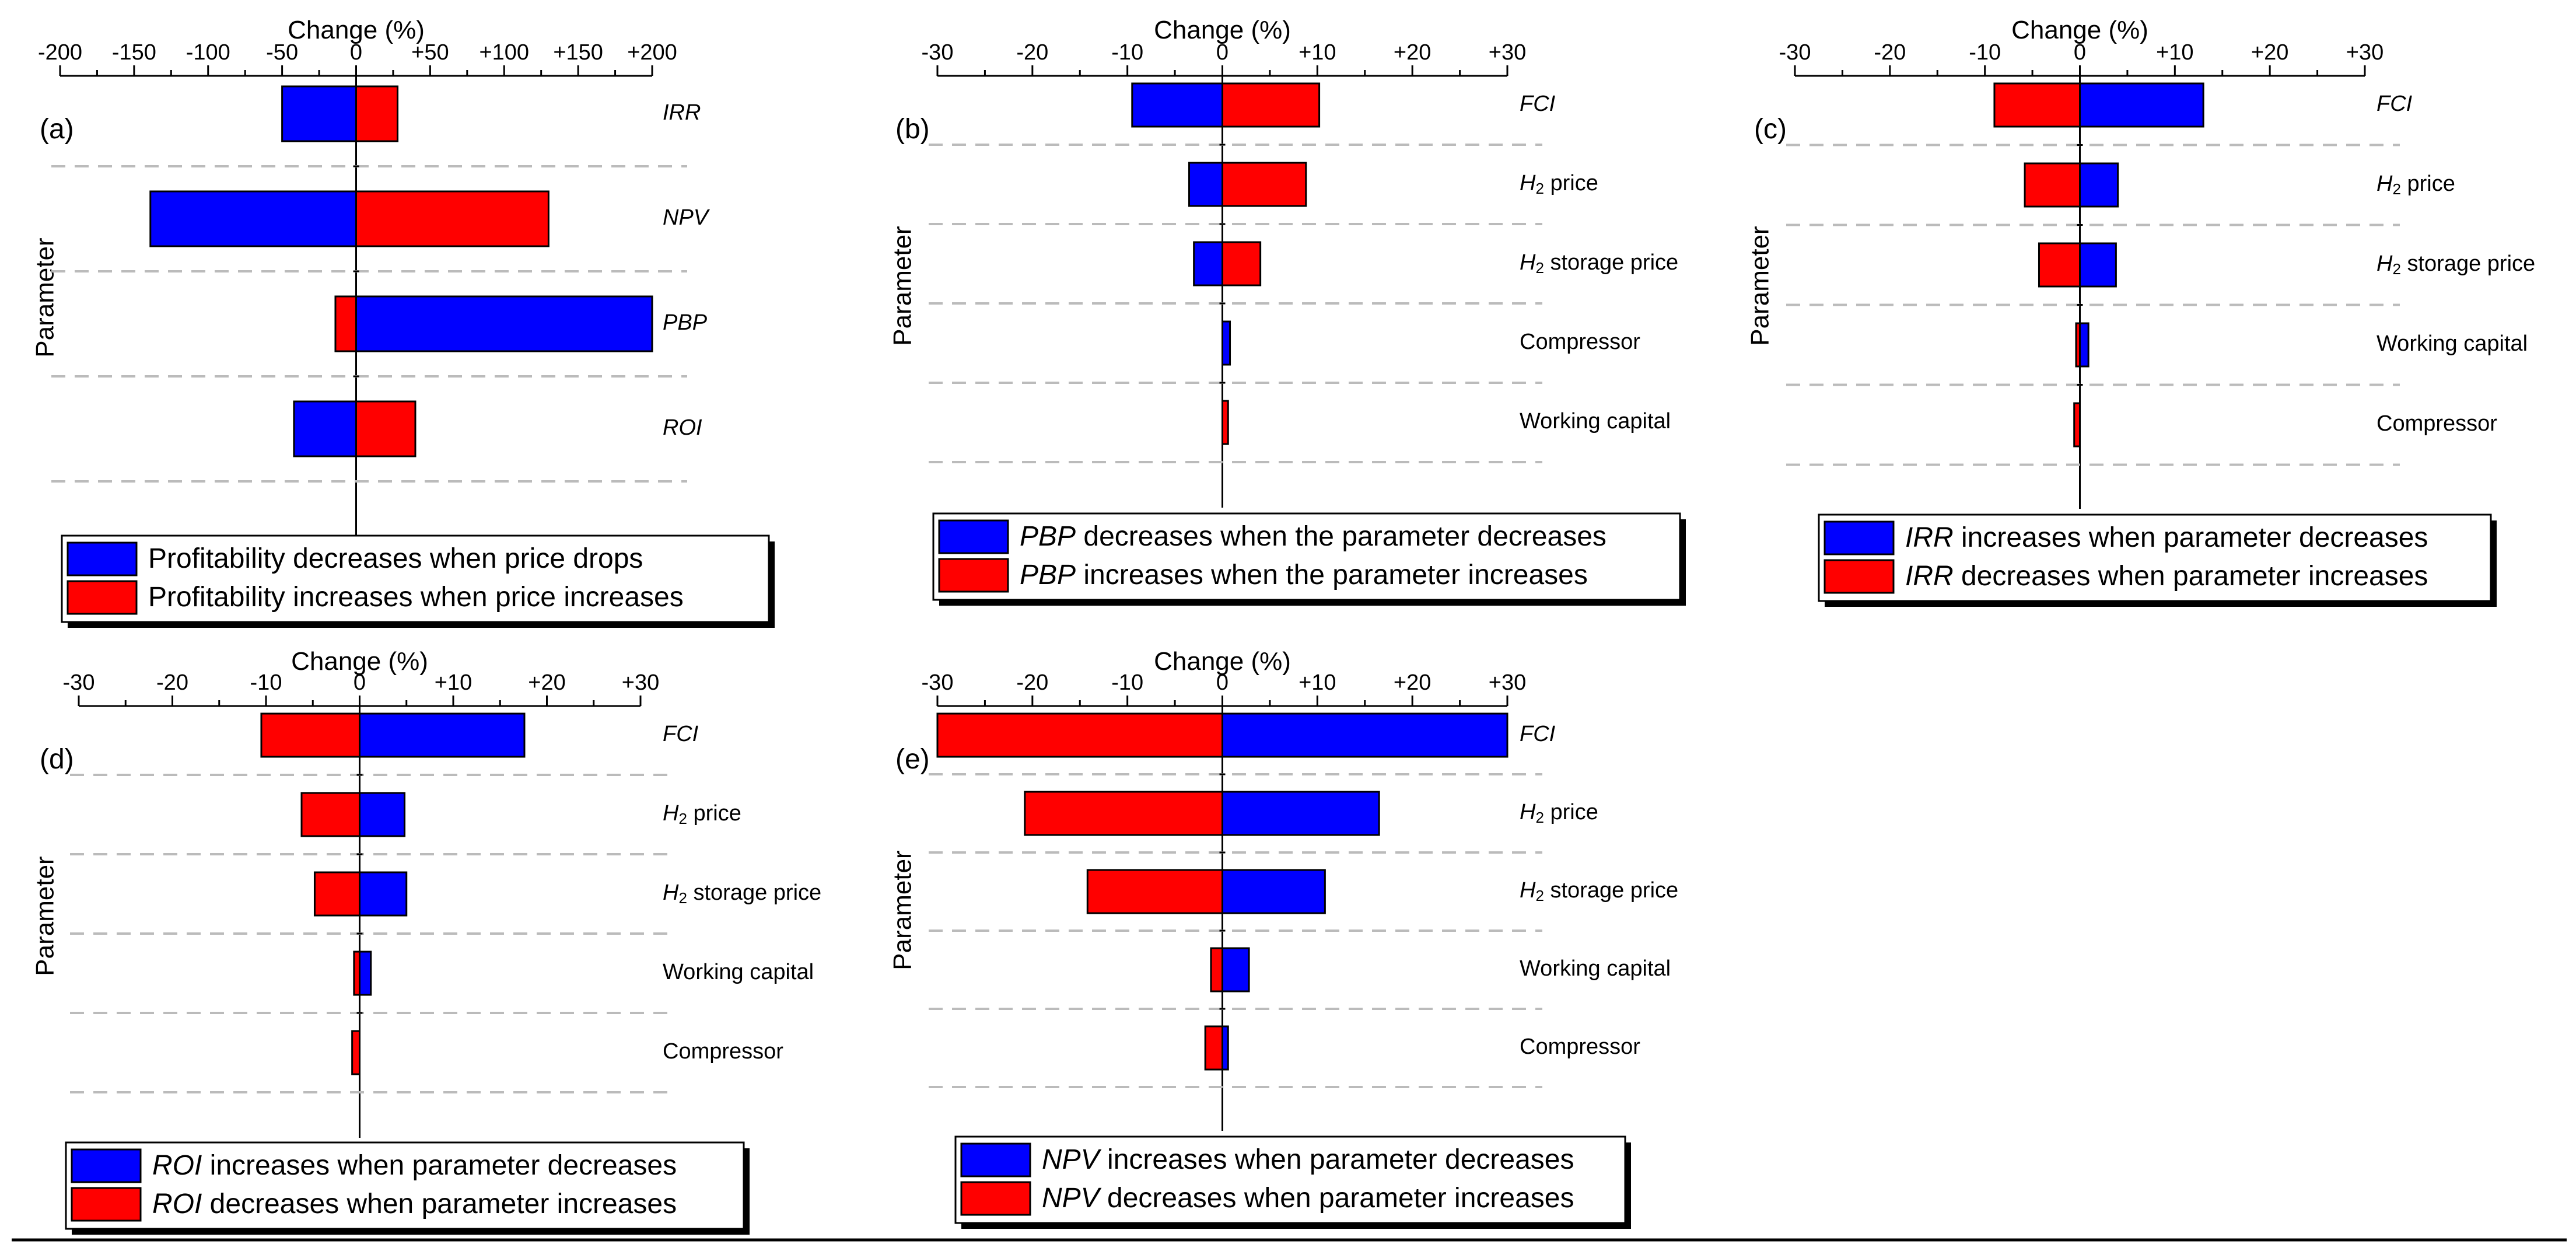  I want to click on x-tick-label: -200, so click(60, 52).